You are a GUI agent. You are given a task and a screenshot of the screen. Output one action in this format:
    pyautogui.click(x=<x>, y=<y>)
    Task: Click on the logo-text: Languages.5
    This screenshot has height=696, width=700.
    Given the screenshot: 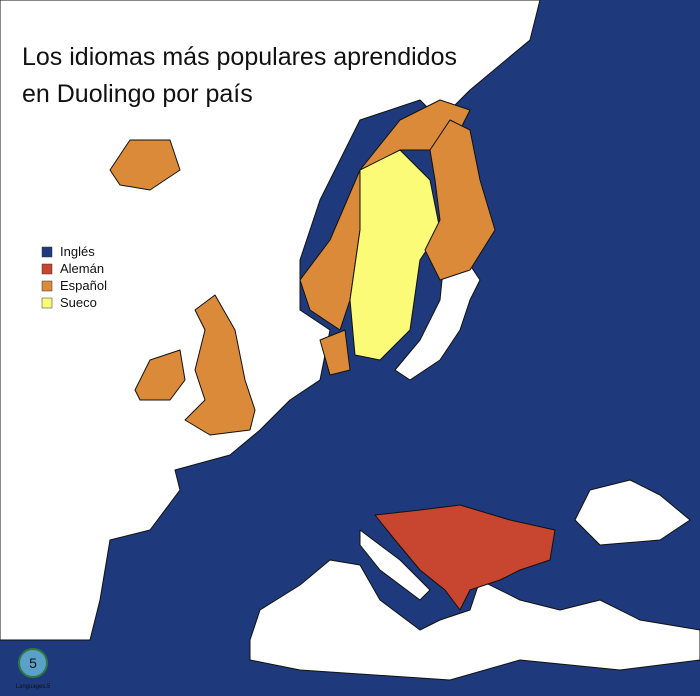 What is the action you would take?
    pyautogui.click(x=33, y=687)
    